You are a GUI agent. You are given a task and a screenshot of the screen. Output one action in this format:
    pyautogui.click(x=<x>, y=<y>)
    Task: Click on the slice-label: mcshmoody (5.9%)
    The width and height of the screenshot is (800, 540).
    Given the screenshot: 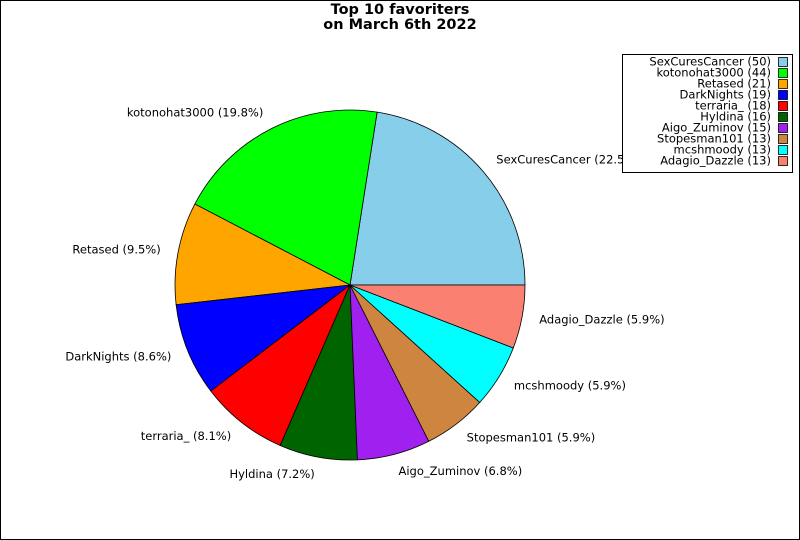 What is the action you would take?
    pyautogui.click(x=570, y=385)
    